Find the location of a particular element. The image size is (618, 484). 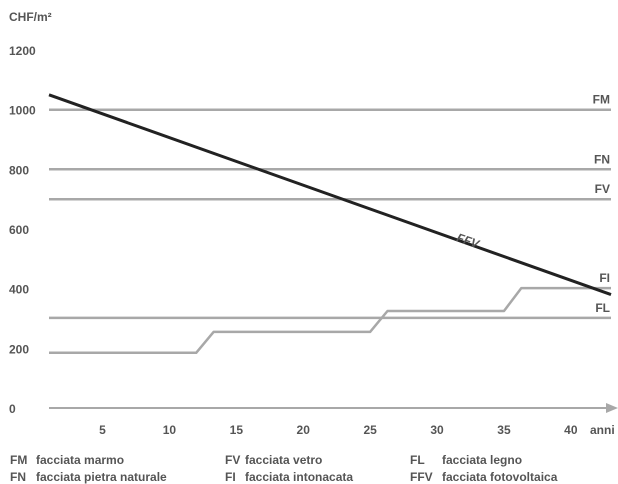

series-label-fi: FI is located at coordinates (604, 278).